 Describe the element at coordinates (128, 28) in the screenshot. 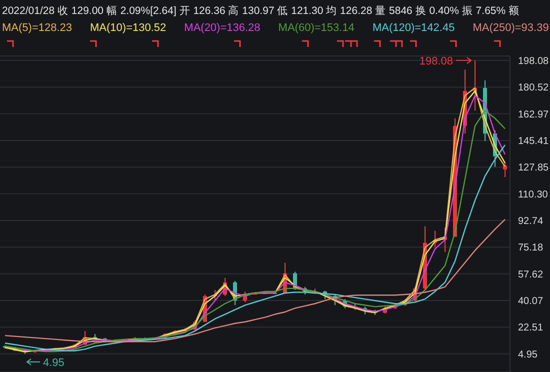

I see `text: MA(10)=130.52` at that location.